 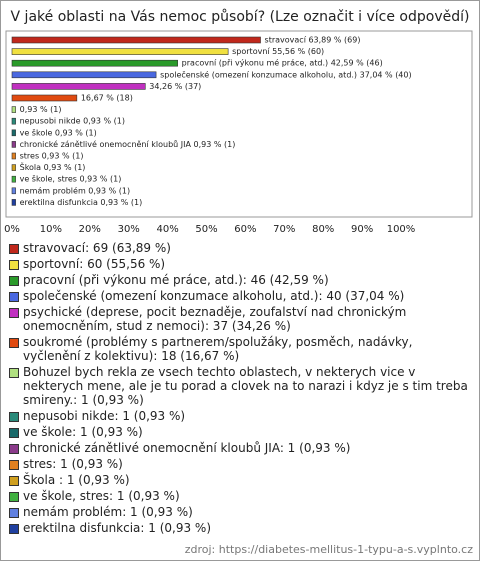 I want to click on bar-label: 16,67 % (18), so click(x=107, y=98).